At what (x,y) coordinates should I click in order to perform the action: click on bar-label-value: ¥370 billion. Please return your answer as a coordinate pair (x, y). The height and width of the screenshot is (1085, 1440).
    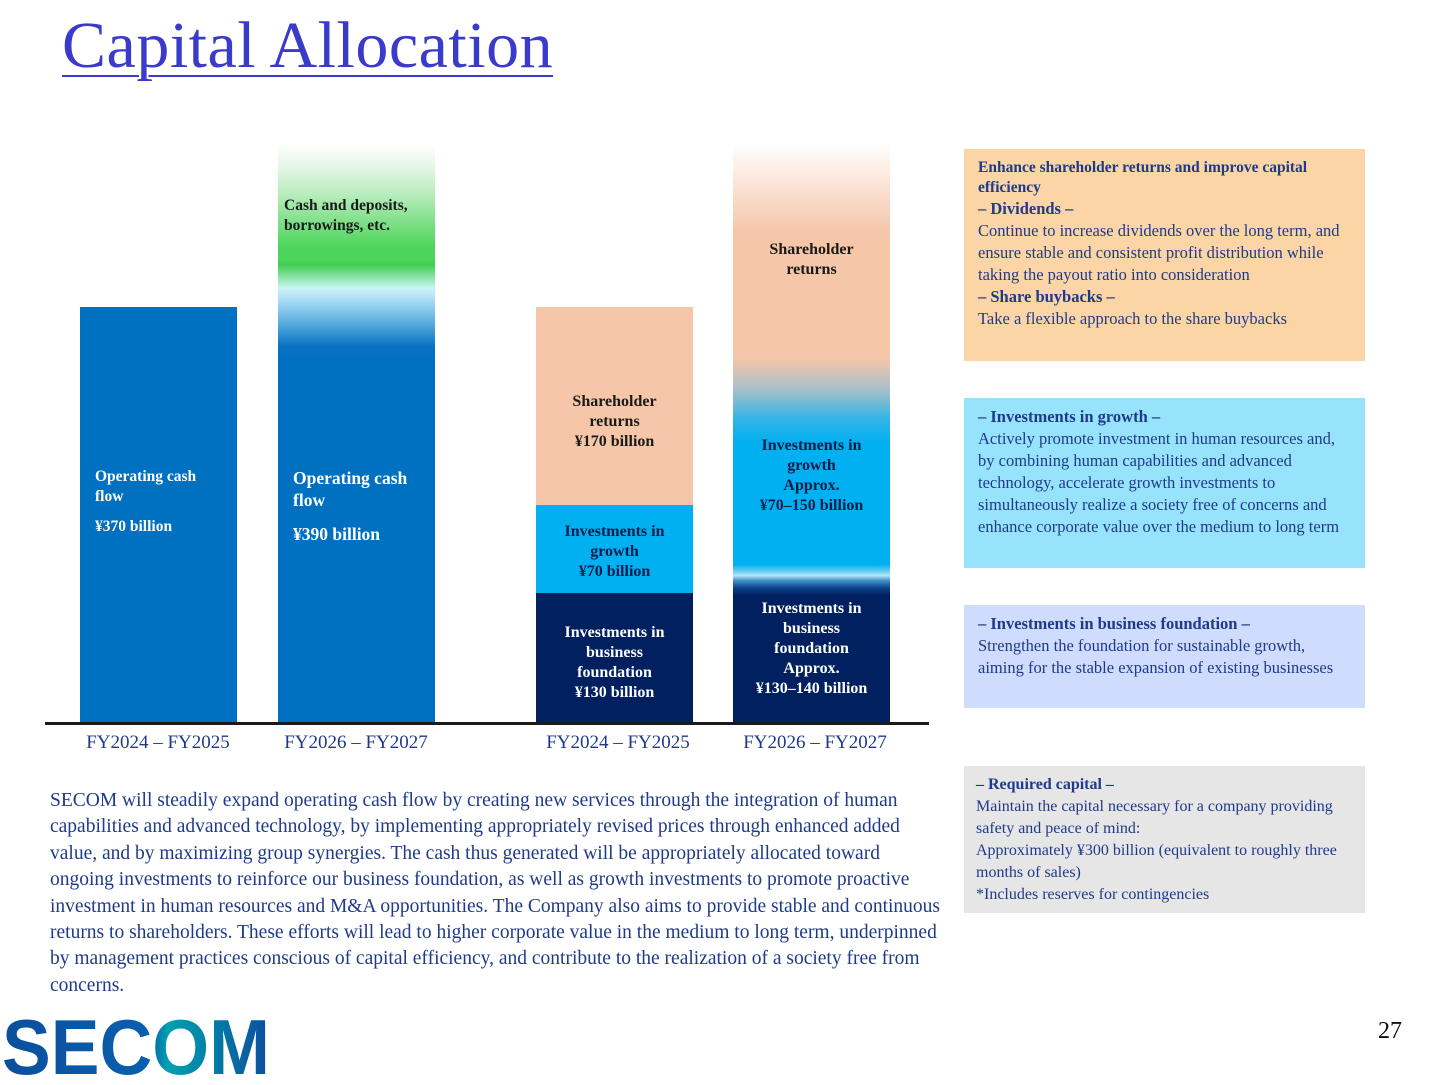
    Looking at the image, I should click on (134, 526).